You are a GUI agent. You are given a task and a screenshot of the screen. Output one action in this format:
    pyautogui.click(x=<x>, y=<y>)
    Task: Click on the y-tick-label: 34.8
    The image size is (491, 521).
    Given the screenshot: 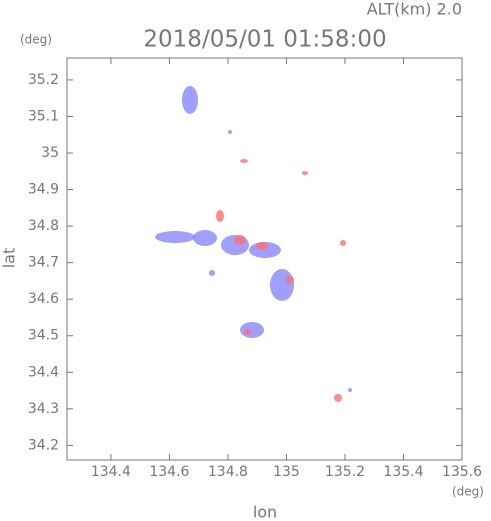 What is the action you would take?
    pyautogui.click(x=43, y=226)
    